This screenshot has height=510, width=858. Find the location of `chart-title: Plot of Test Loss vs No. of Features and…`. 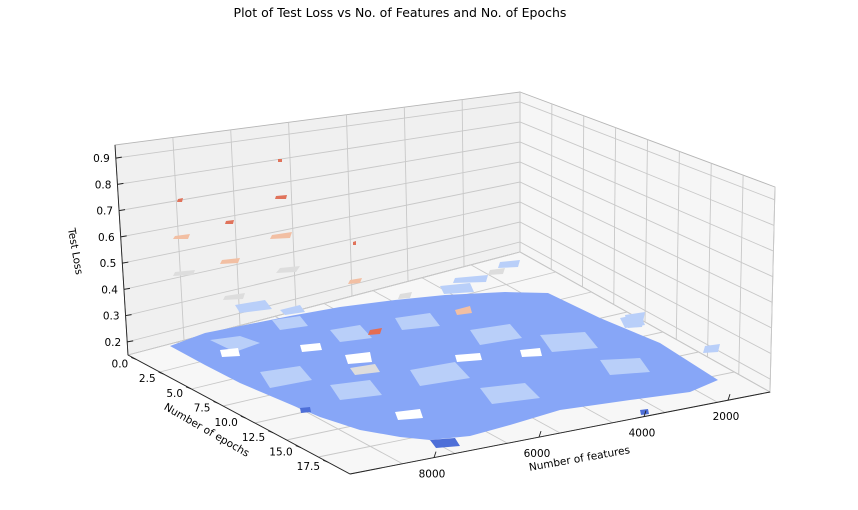

chart-title: Plot of Test Loss vs No. of Features and… is located at coordinates (400, 12).